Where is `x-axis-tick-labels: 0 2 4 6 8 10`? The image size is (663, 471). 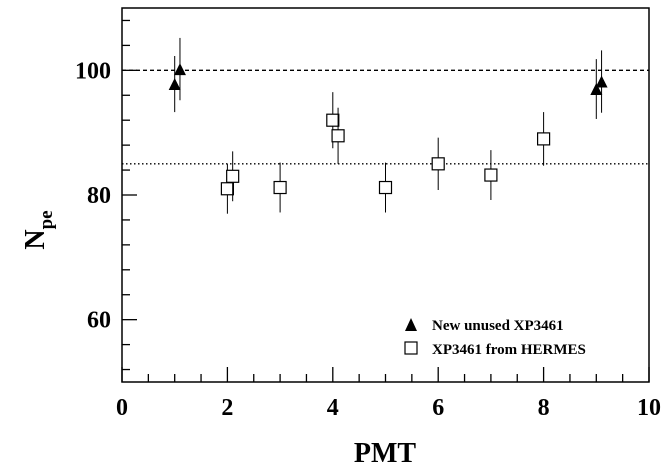
x-axis-tick-labels: 0 2 4 6 8 10 is located at coordinates (388, 408).